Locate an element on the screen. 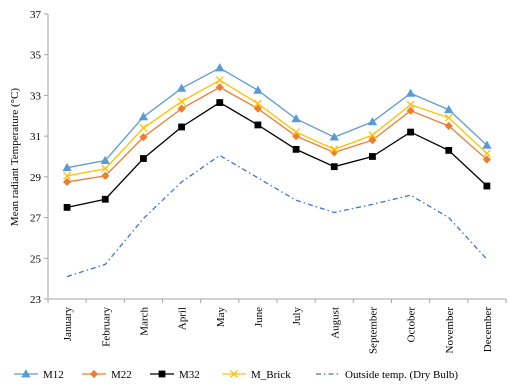  x-tick-label: December is located at coordinates (488, 330).